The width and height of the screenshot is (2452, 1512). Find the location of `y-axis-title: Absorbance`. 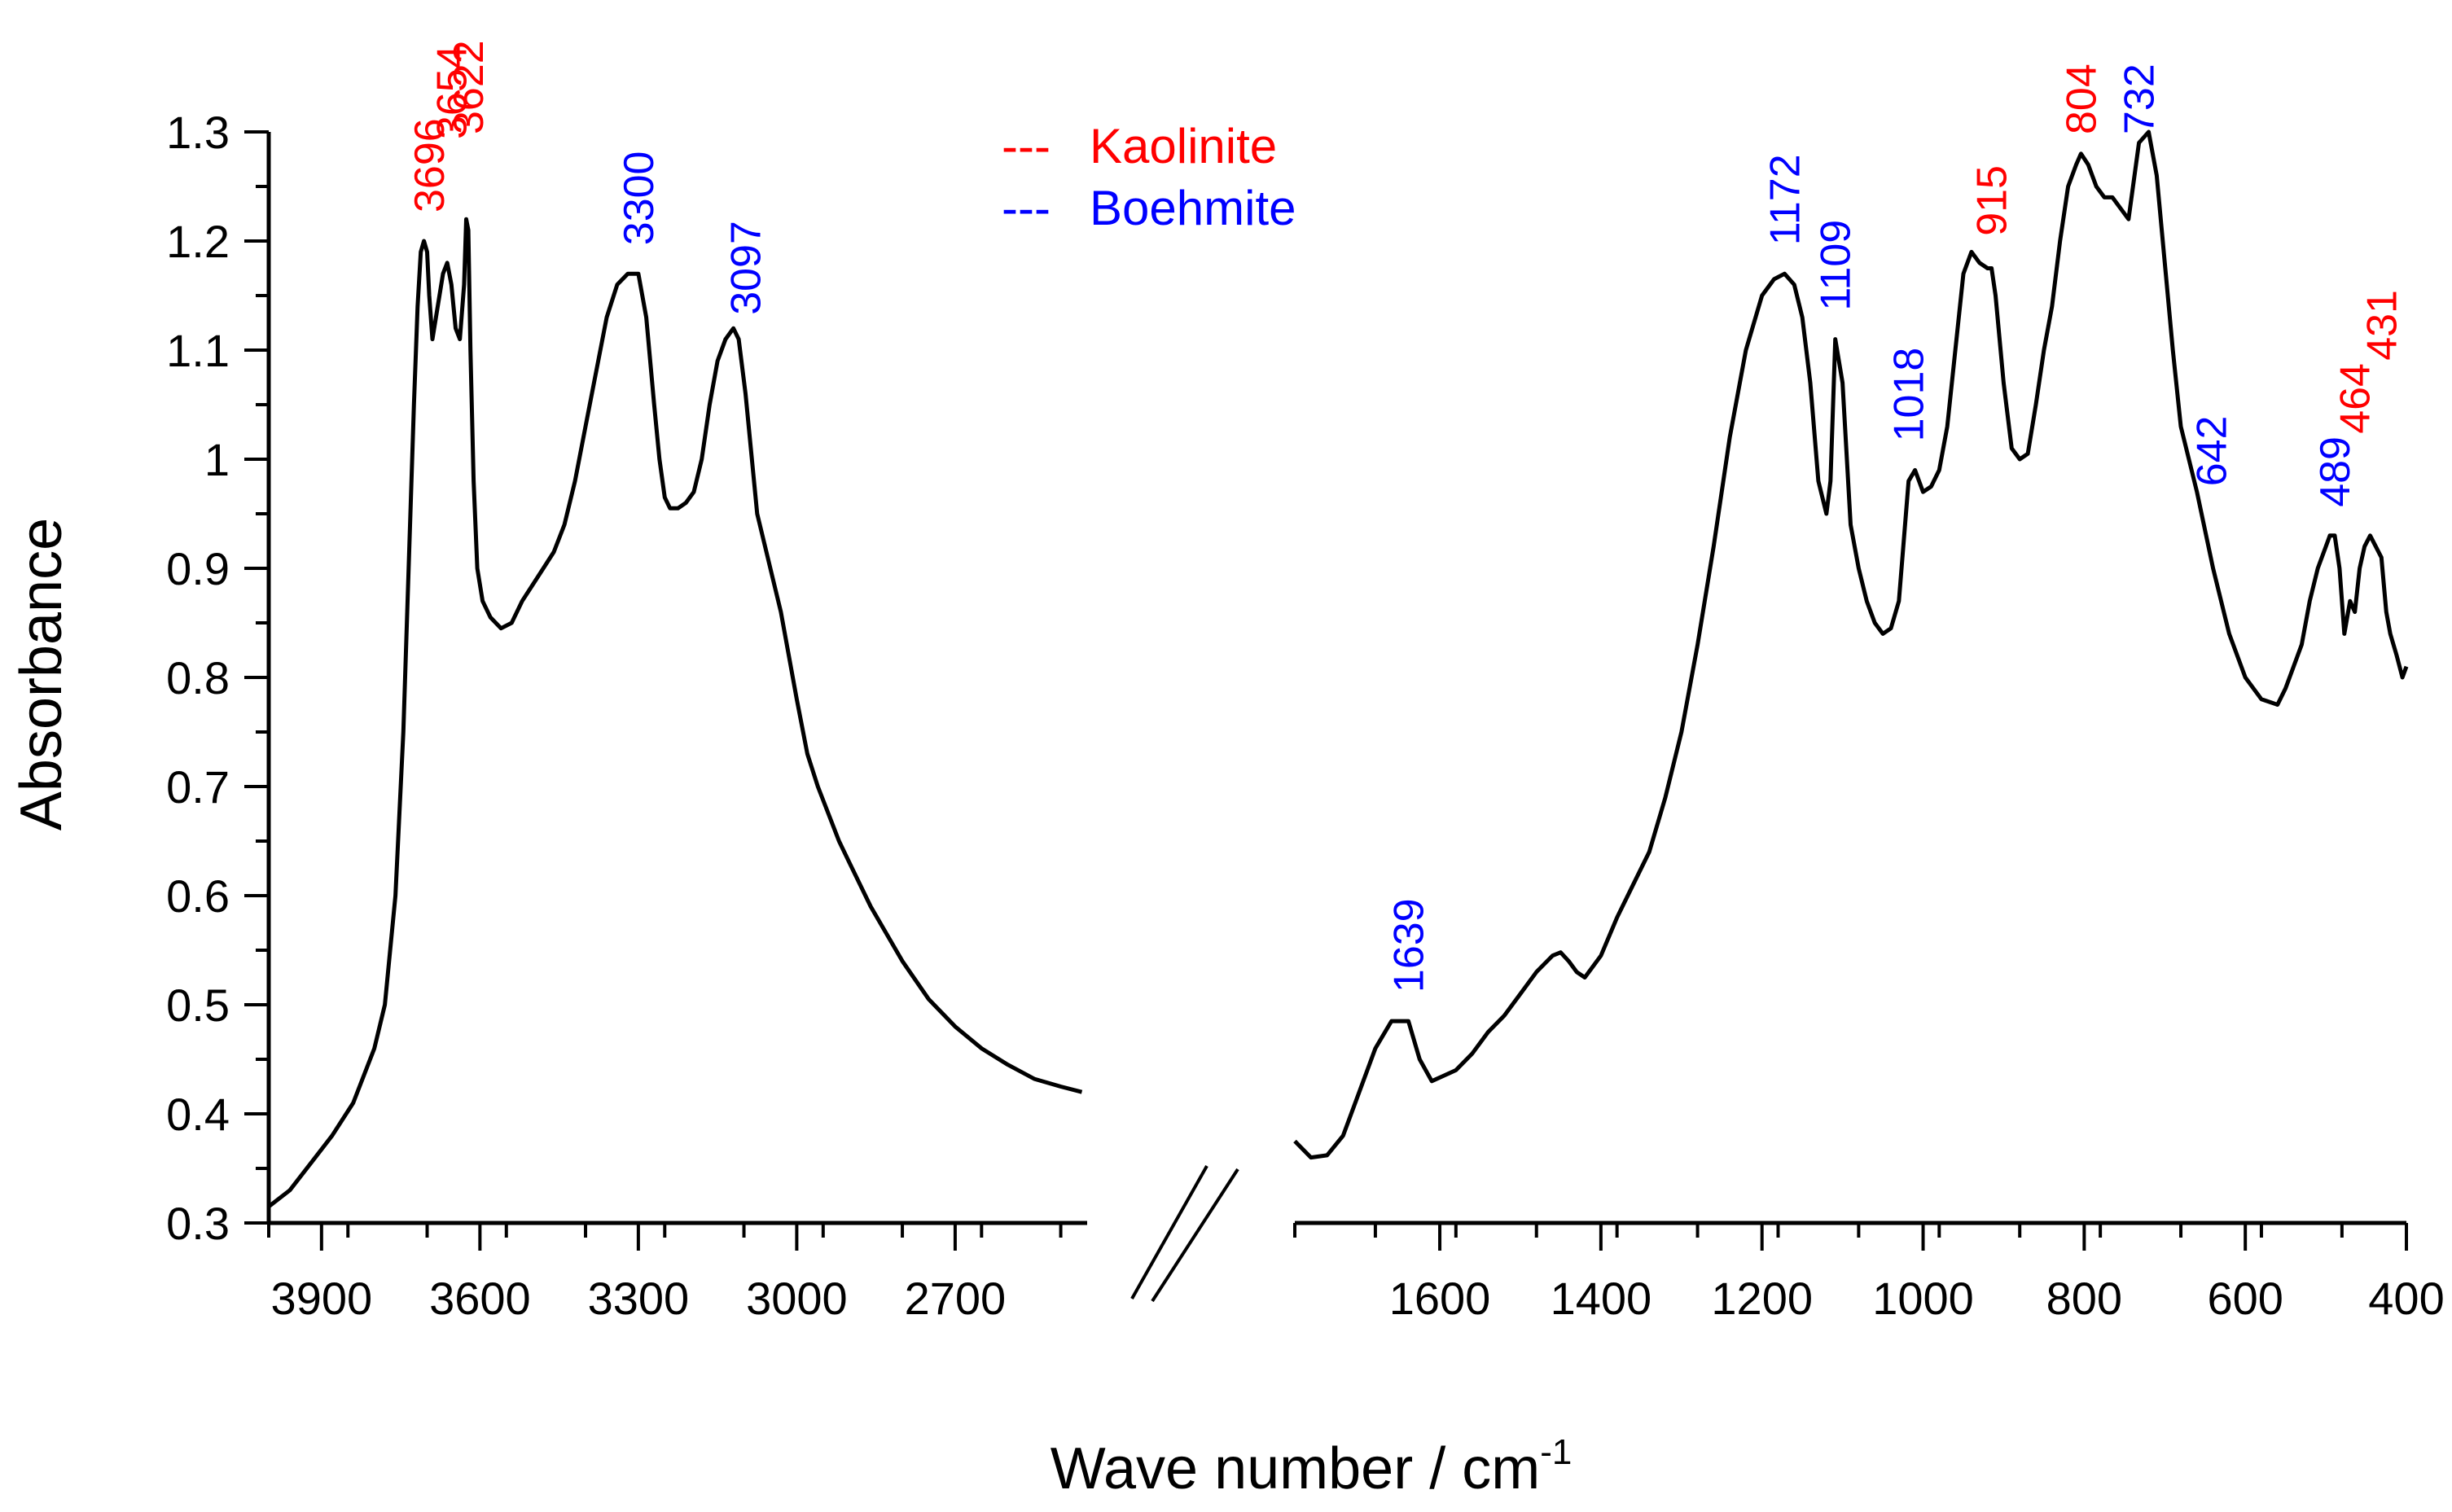

y-axis-title: Absorbance is located at coordinates (41, 674).